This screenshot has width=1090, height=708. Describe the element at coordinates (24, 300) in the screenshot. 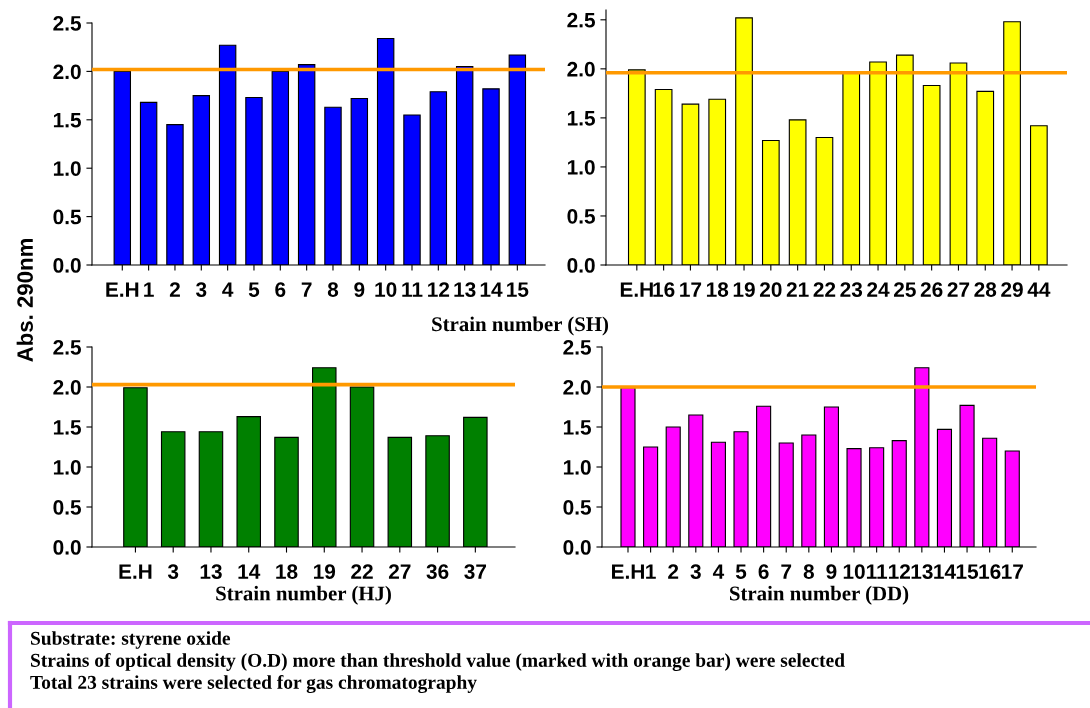

I see `y-axis-title: Abs. 290nm` at that location.